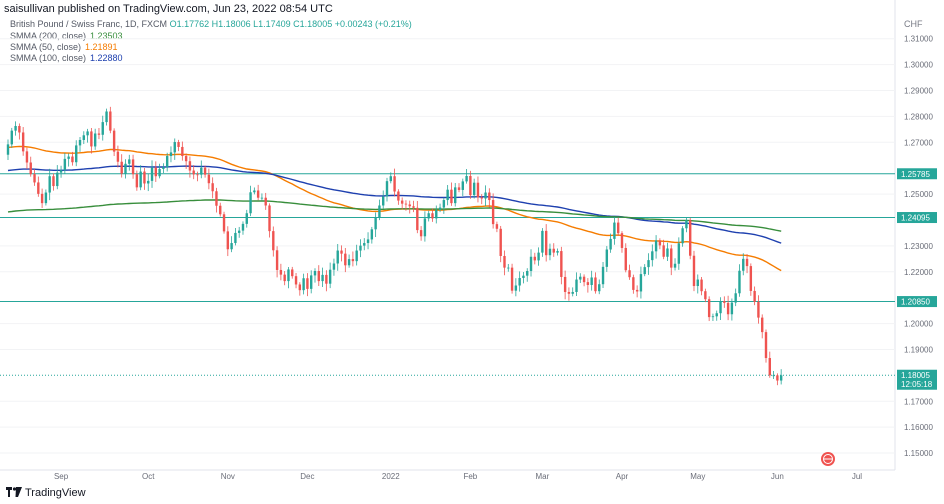 This screenshot has height=504, width=944. What do you see at coordinates (918, 116) in the screenshot?
I see `y-tick-label: 1.28000` at bounding box center [918, 116].